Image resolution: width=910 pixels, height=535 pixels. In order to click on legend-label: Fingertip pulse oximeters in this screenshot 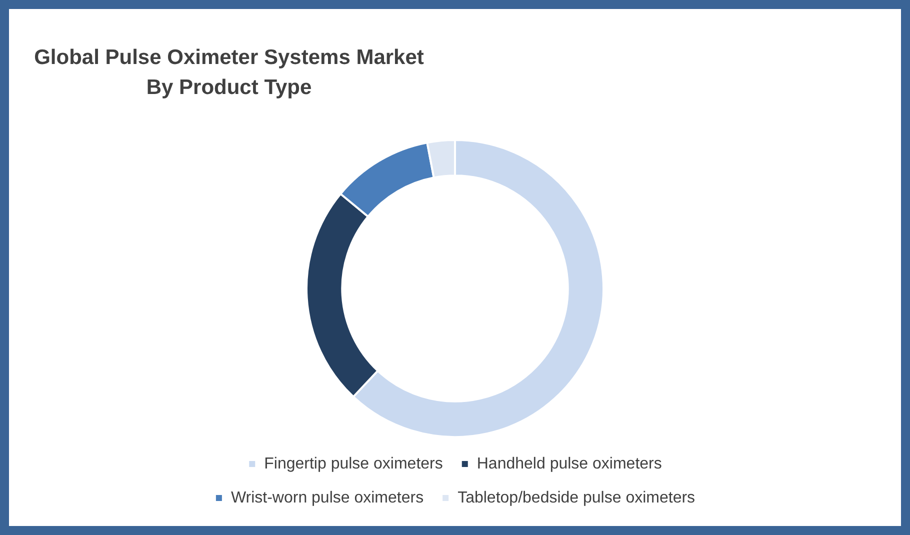, I will do `click(353, 463)`.